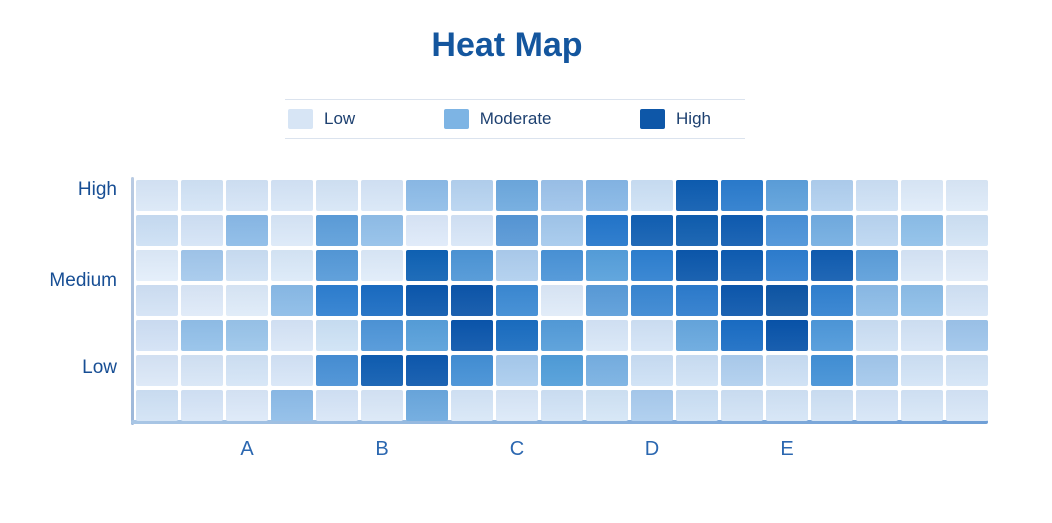 Image resolution: width=1052 pixels, height=523 pixels. I want to click on x-axis-labels: A B C D E, so click(526, 451).